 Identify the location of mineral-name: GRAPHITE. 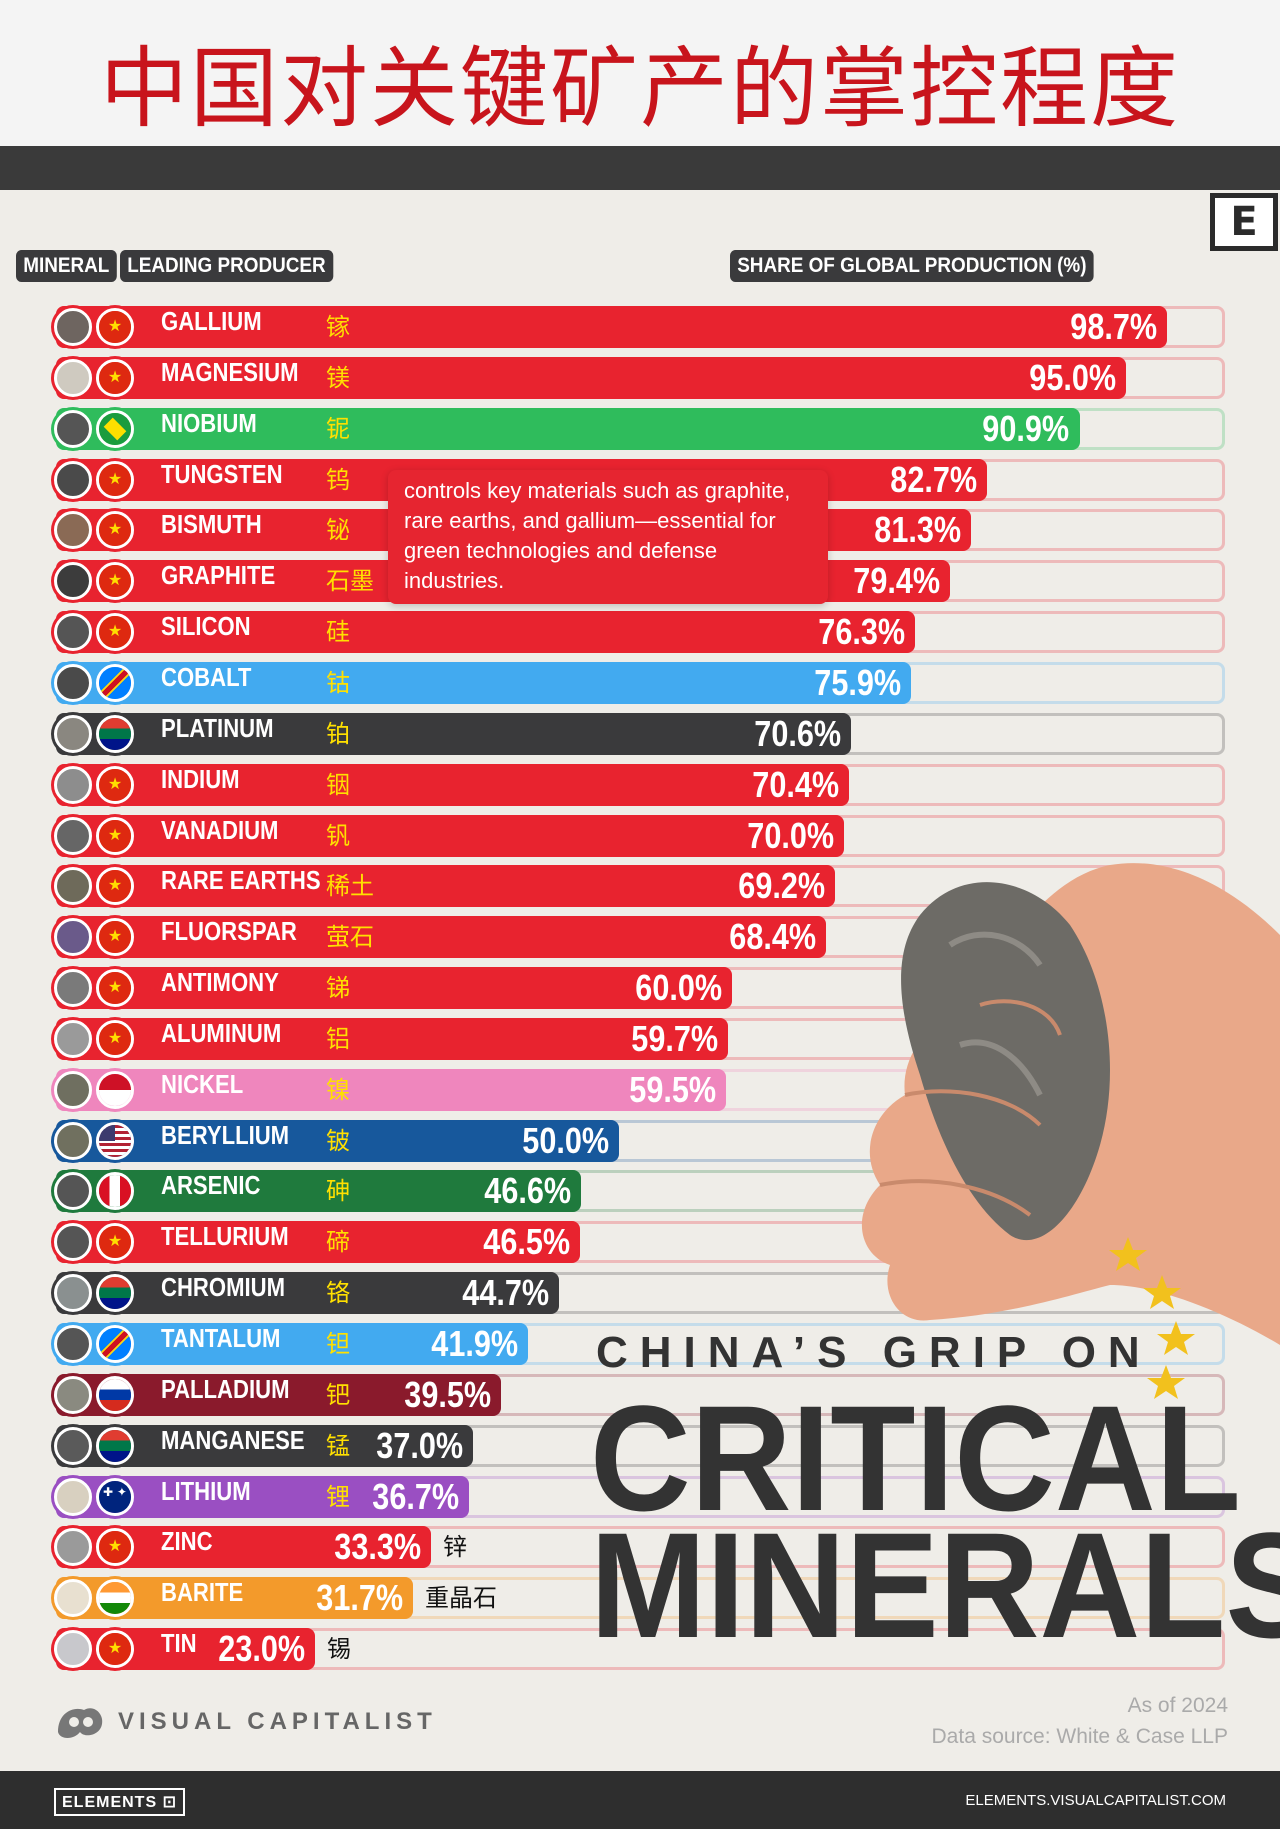
(218, 575).